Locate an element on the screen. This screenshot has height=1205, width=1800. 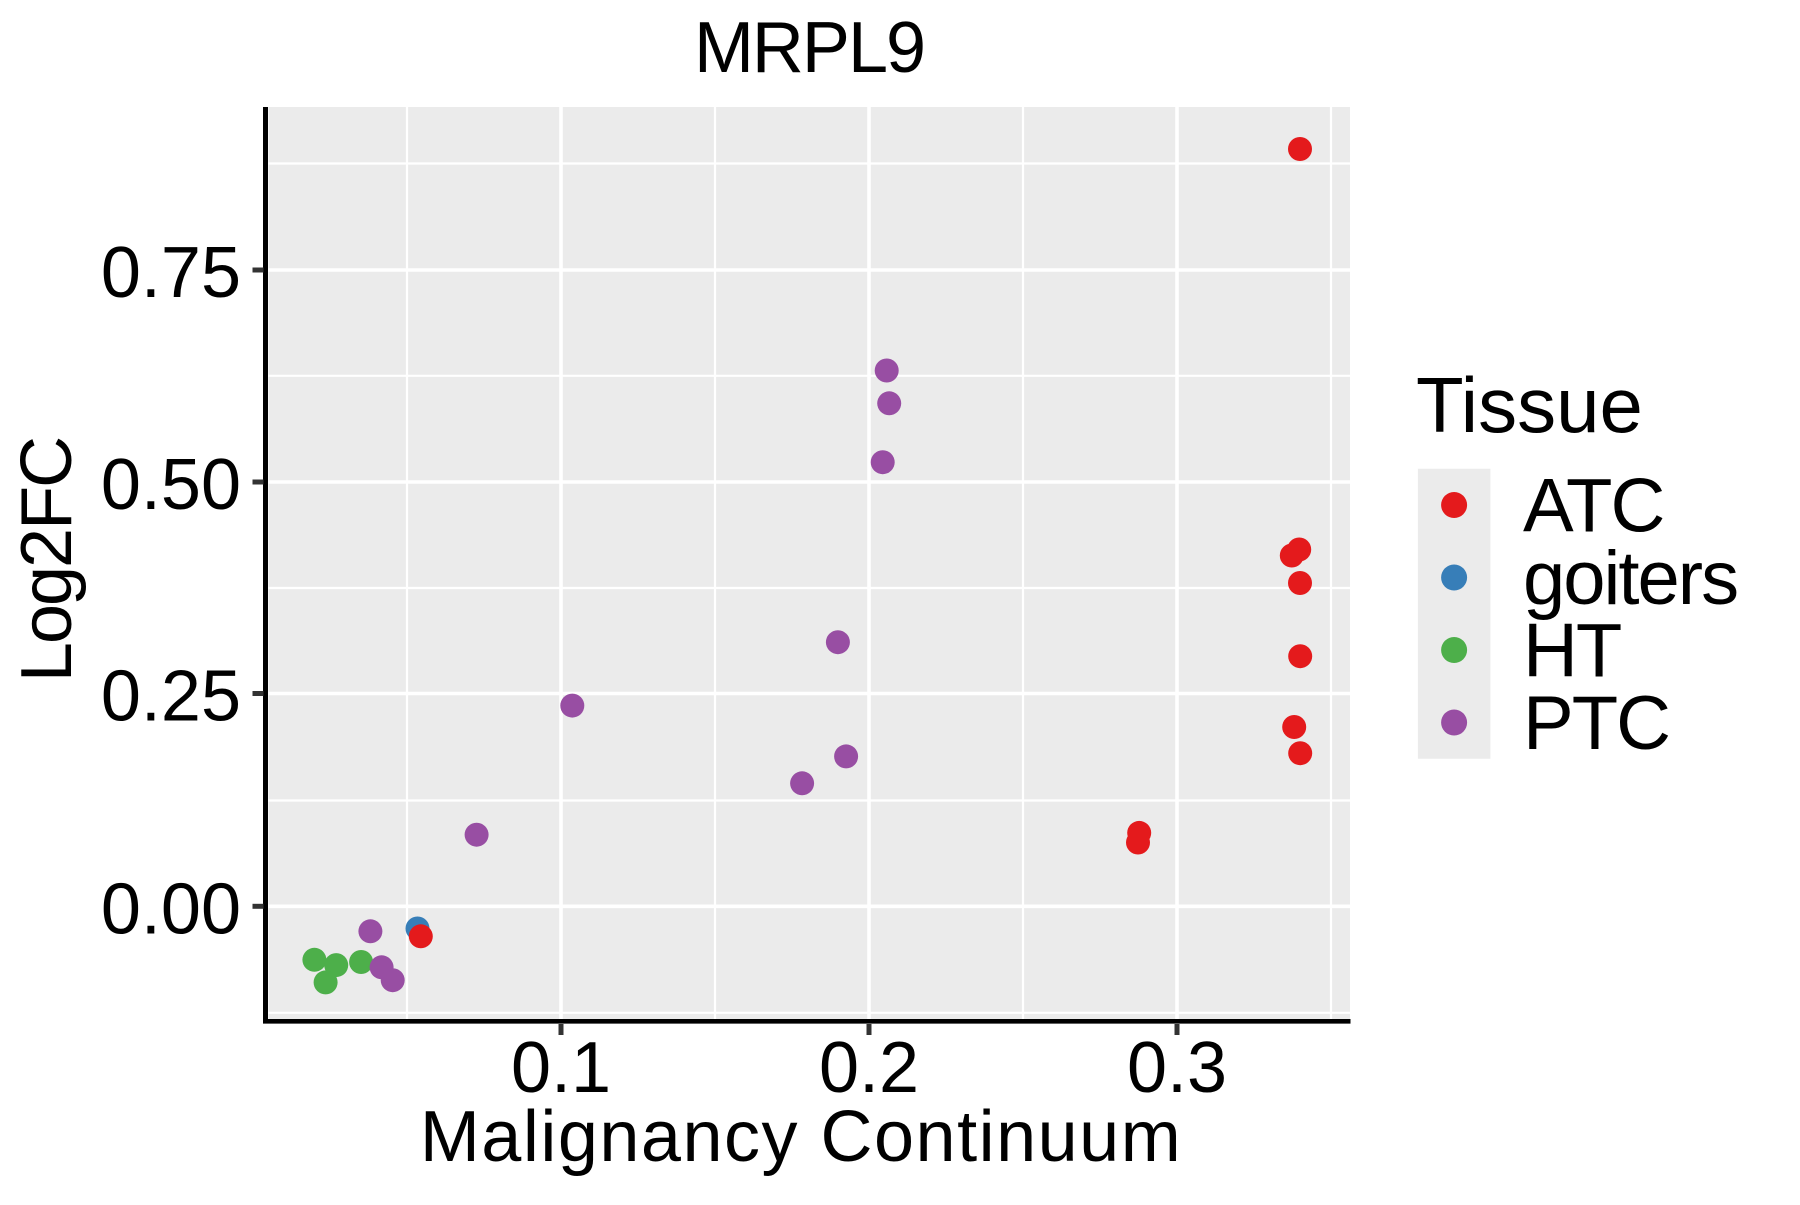
svg-text: MRPL9 is located at coordinates (809, 48).